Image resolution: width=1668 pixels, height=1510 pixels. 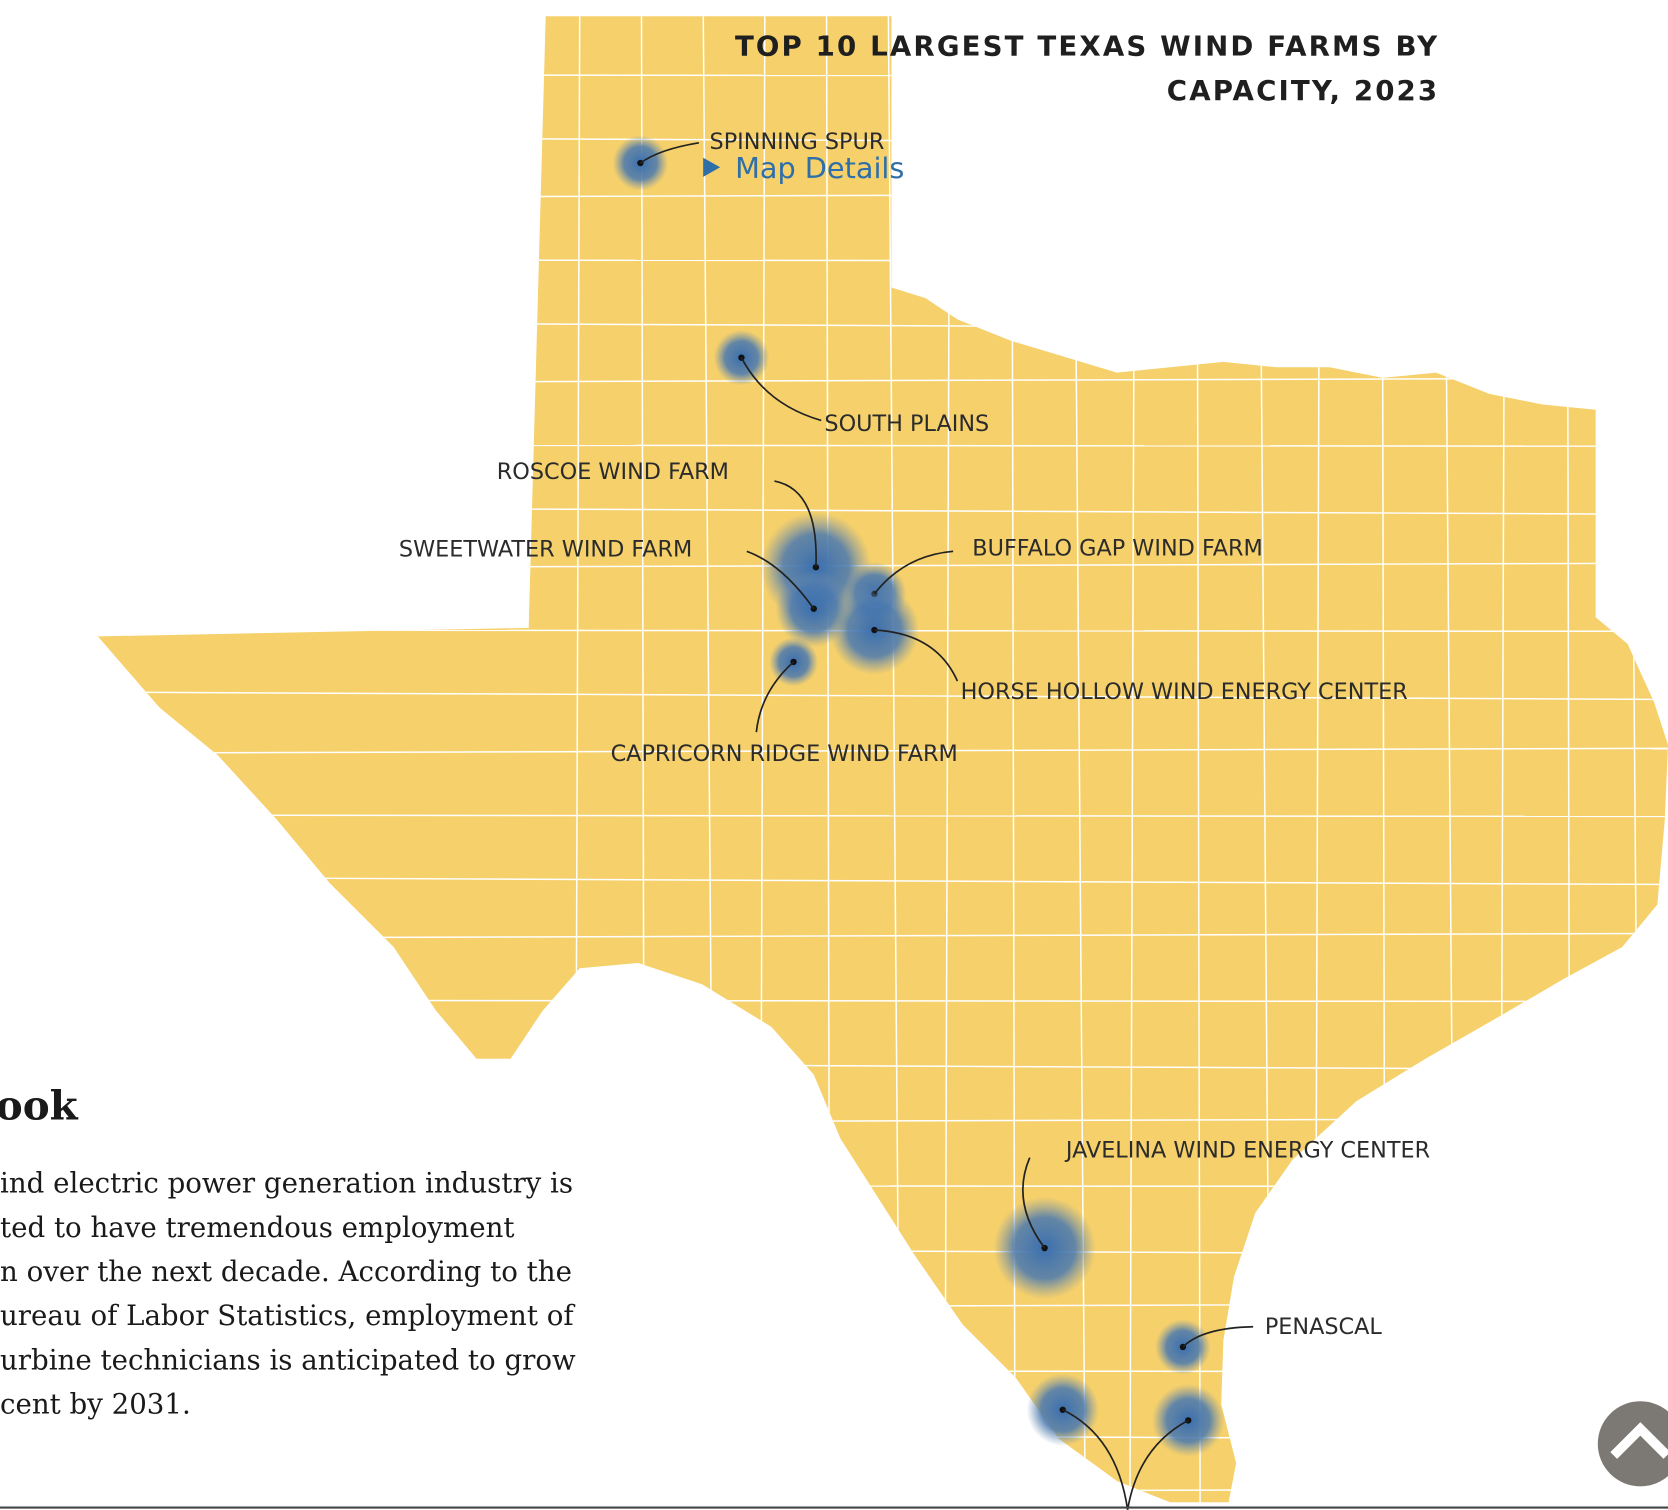 What do you see at coordinates (1184, 692) in the screenshot?
I see `farm-label: HORSE HOLLOW WIND ENERGY CENTER` at bounding box center [1184, 692].